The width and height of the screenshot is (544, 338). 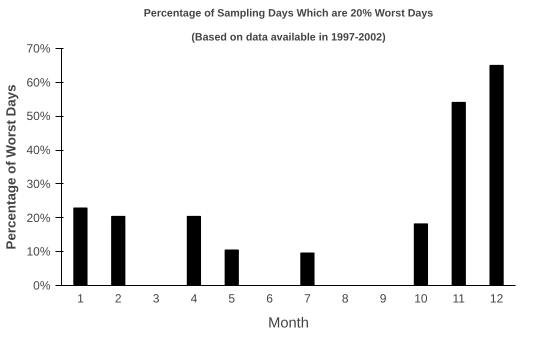 I want to click on x-tick-label: 11, so click(x=459, y=299).